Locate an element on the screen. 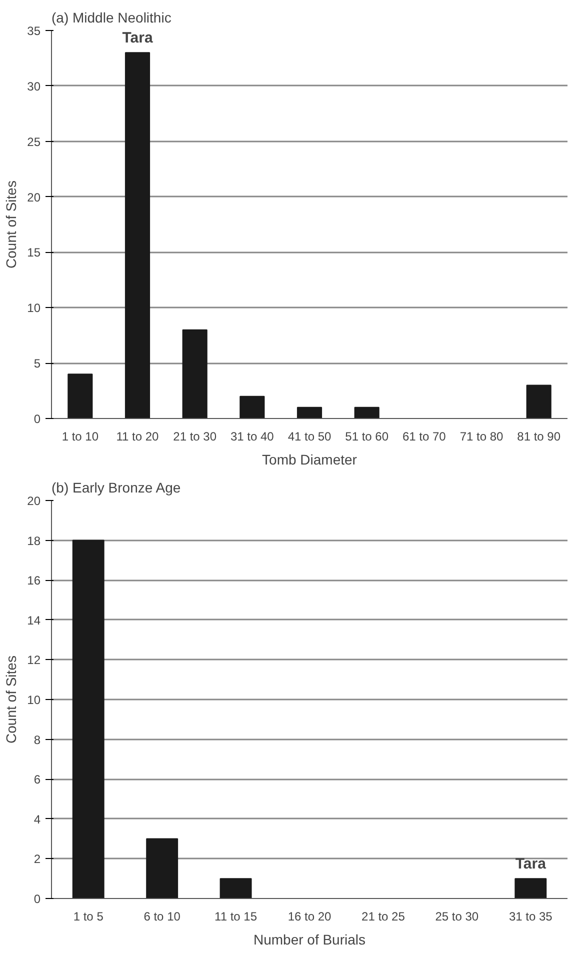 Image resolution: width=572 pixels, height=960 pixels. y-tick-label: 30 is located at coordinates (34, 86).